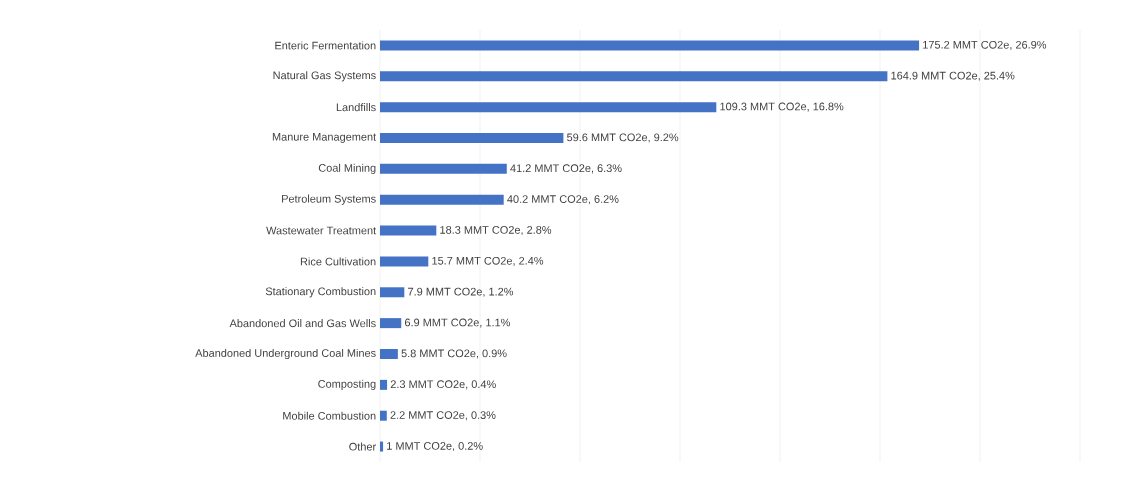 The height and width of the screenshot is (478, 1125). Describe the element at coordinates (623, 138) in the screenshot. I see `data-label: 59.6 MMT CO2e, 9.2%` at that location.